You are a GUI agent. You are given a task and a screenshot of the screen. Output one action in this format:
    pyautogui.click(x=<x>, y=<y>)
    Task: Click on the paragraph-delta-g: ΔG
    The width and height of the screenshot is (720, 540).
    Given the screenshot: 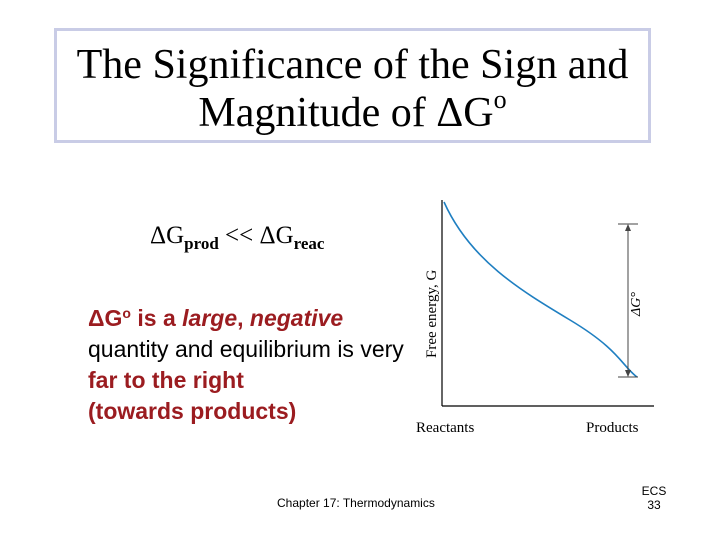 What is the action you would take?
    pyautogui.click(x=105, y=318)
    